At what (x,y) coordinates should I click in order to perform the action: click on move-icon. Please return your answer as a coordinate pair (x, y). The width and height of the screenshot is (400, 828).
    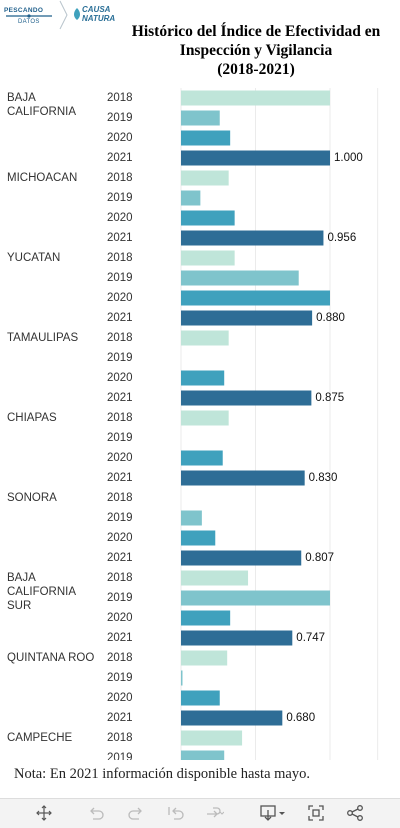
    Looking at the image, I should click on (44, 813).